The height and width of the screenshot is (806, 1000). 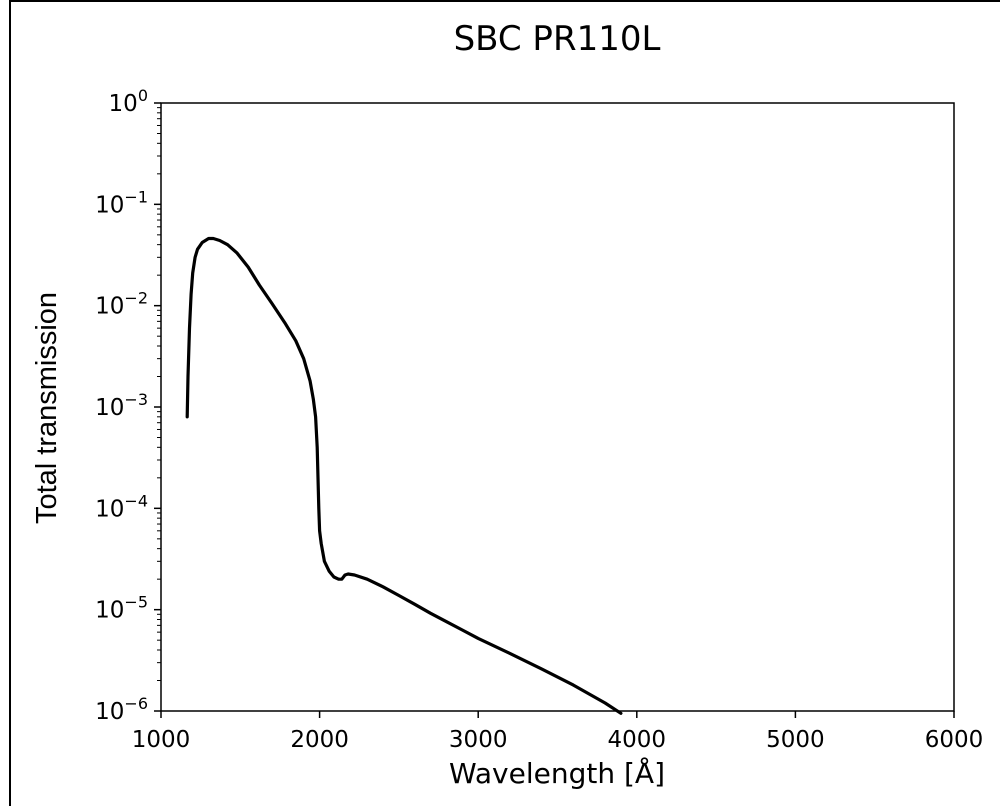 I want to click on x-tick-label: 4000, so click(x=637, y=740).